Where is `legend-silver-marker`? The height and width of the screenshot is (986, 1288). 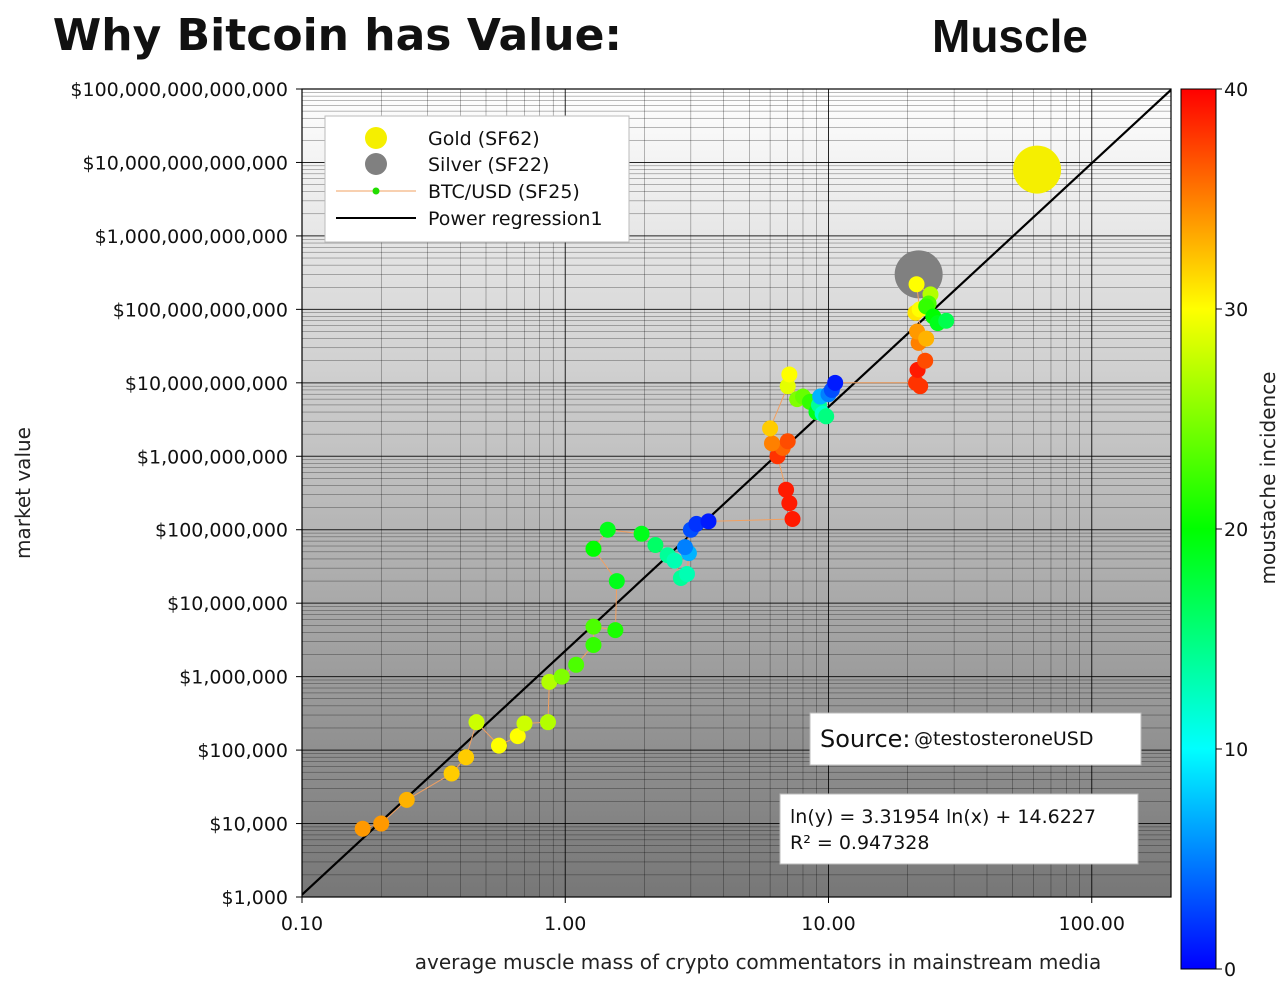
legend-silver-marker is located at coordinates (376, 164).